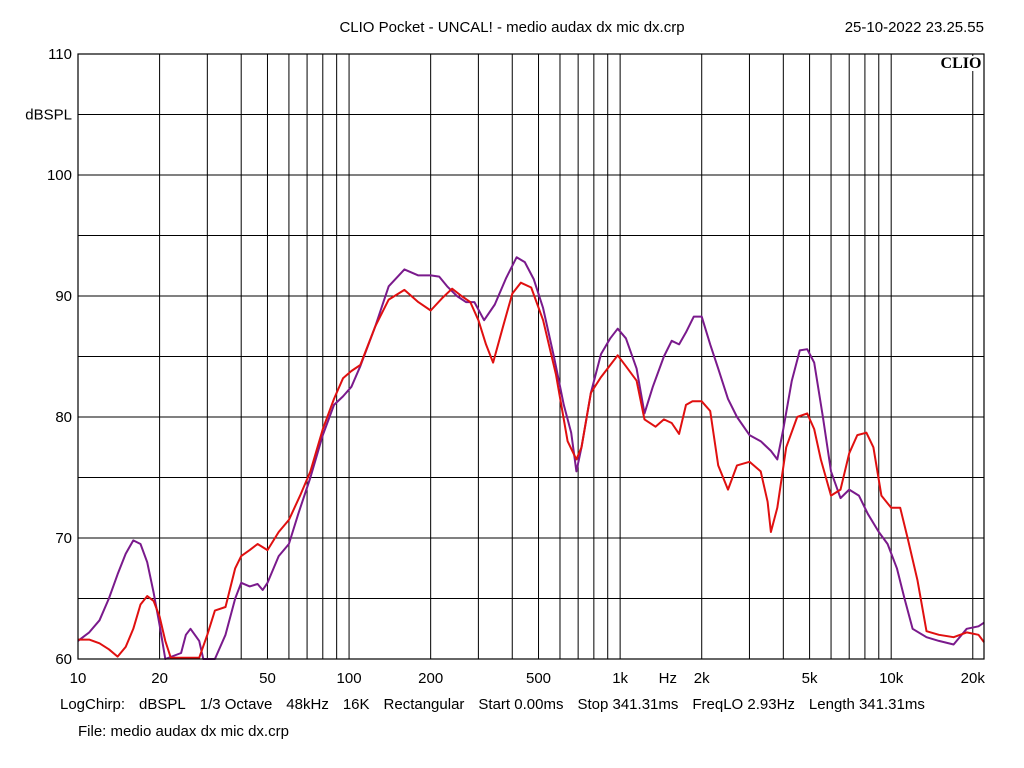 This screenshot has height=768, width=1024. What do you see at coordinates (78, 678) in the screenshot?
I see `x-tick-label: 10` at bounding box center [78, 678].